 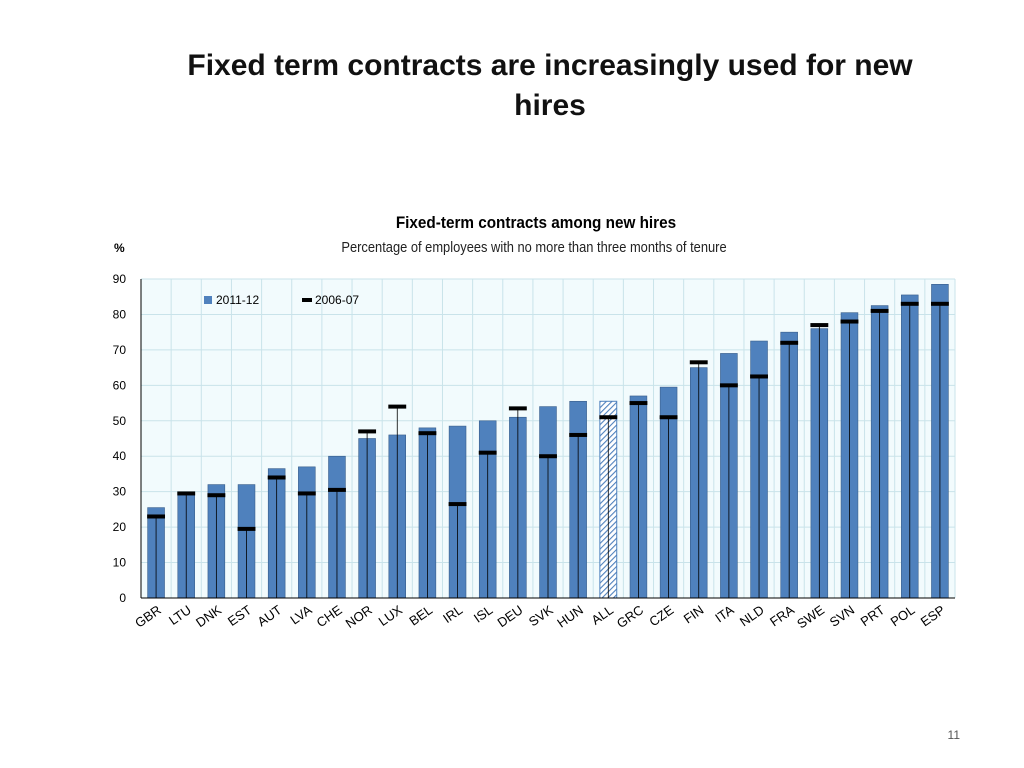 I want to click on marker-prt, so click(x=879, y=310).